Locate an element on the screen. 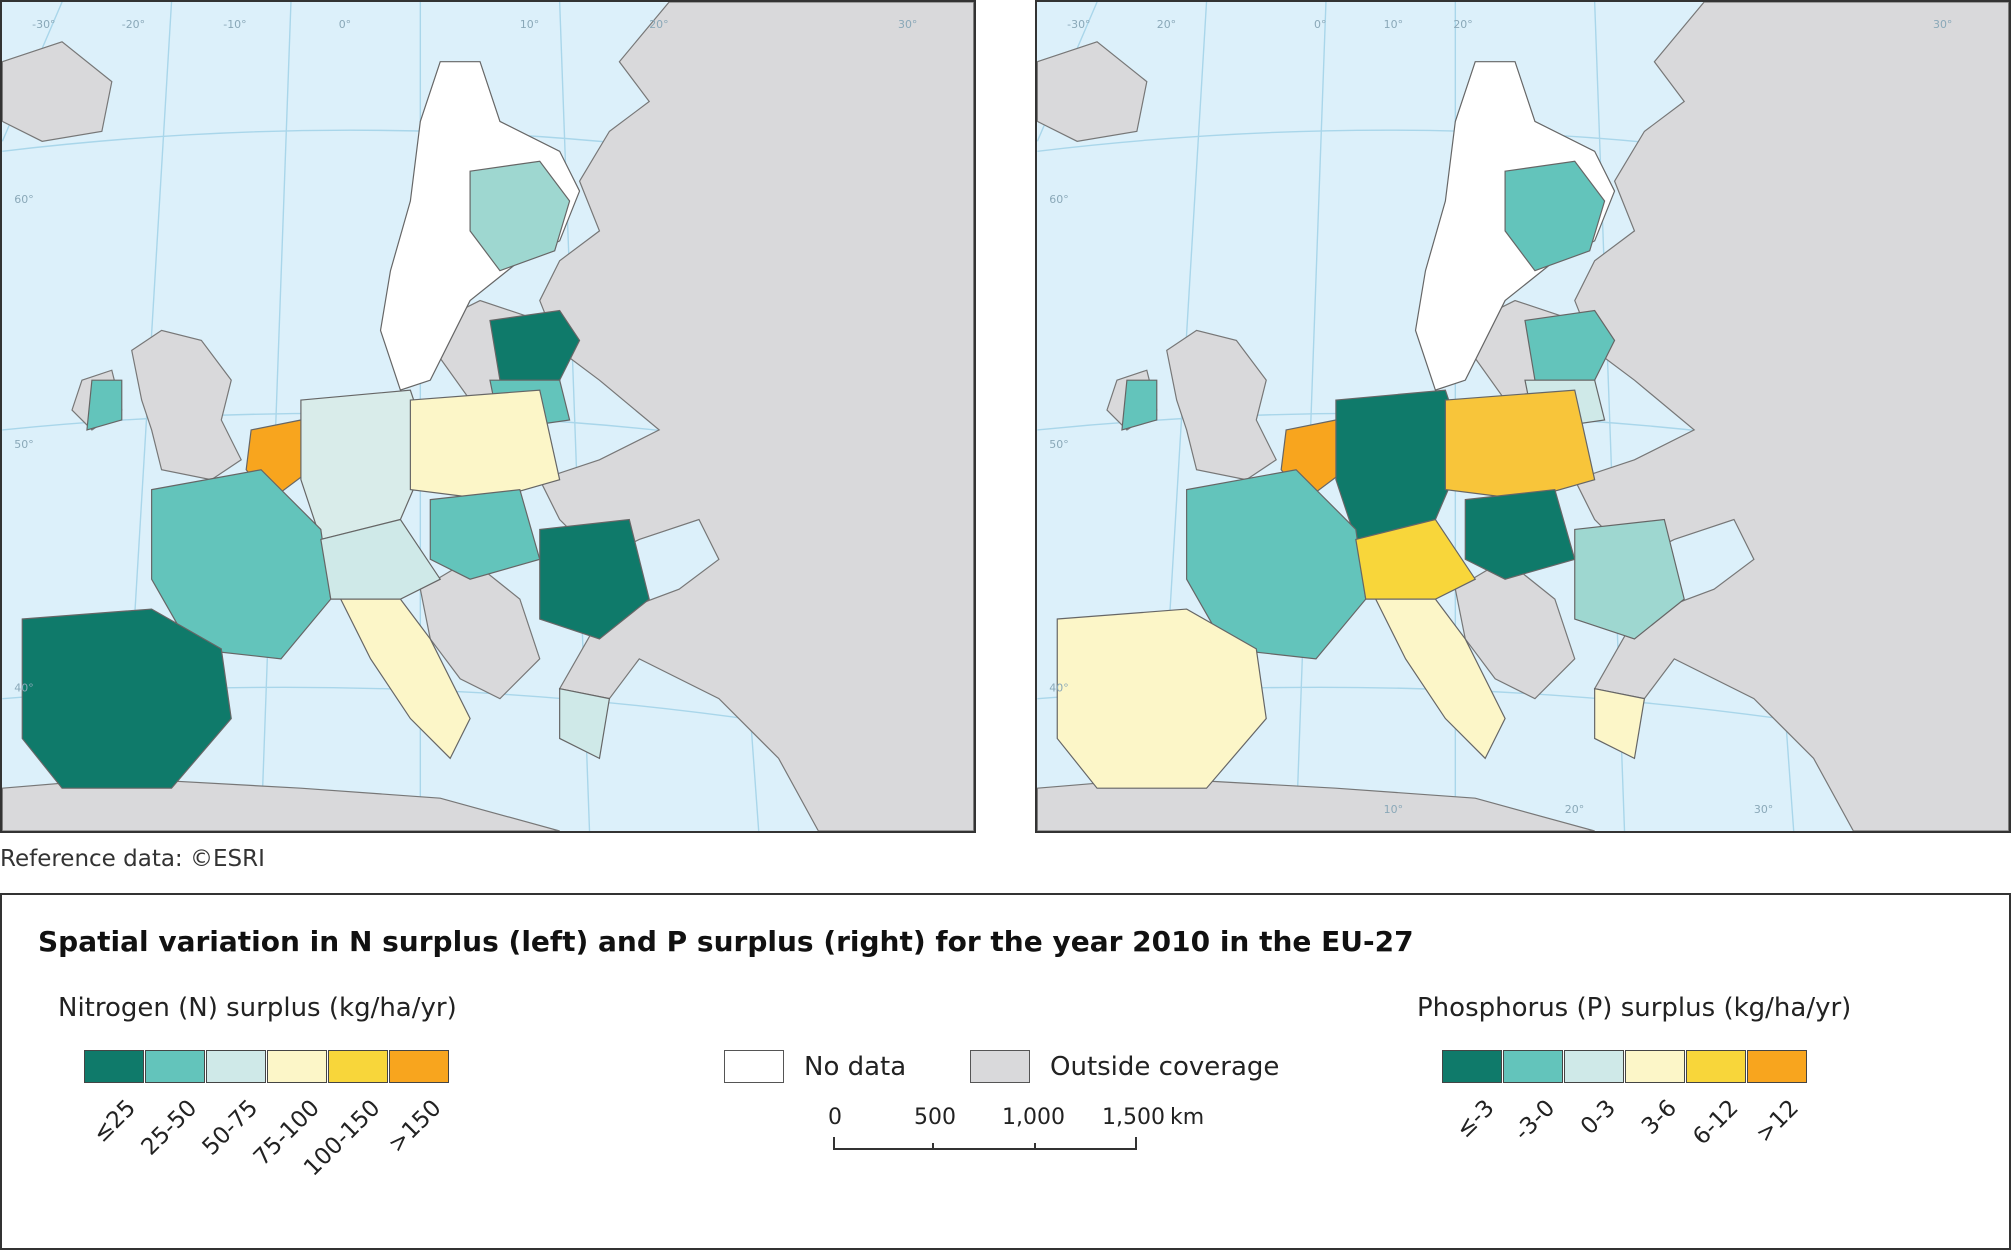  scale-line is located at coordinates (985, 1143).